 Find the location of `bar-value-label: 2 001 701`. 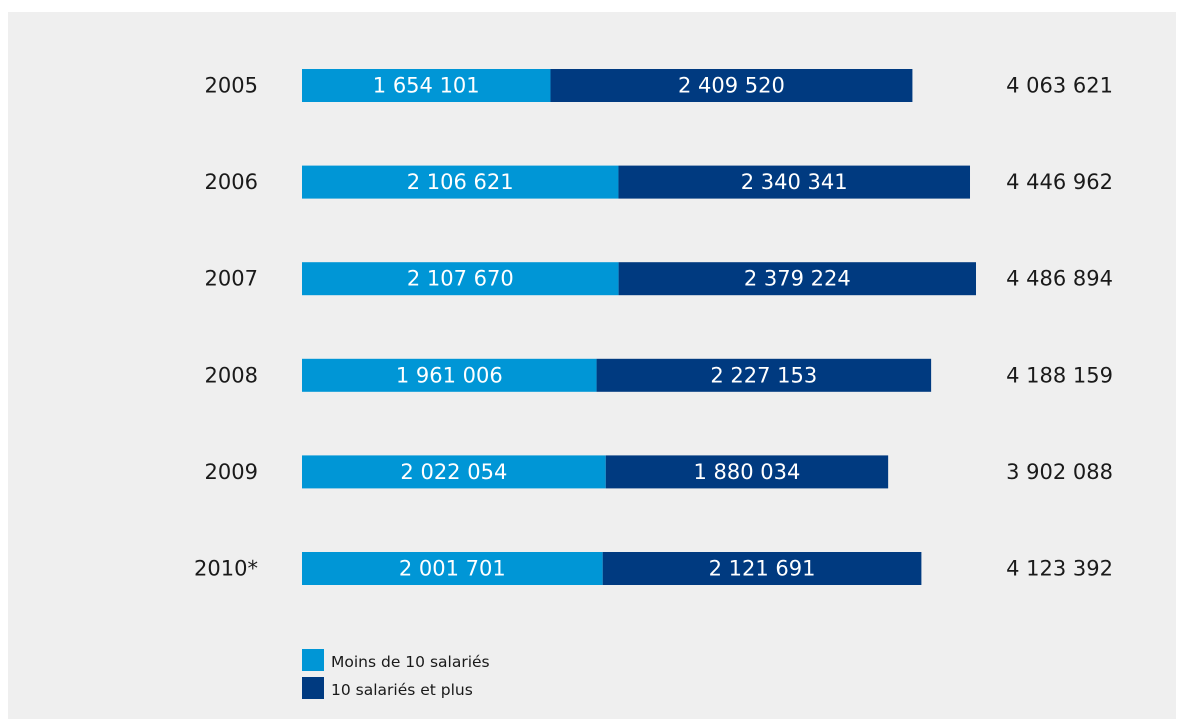

bar-value-label: 2 001 701 is located at coordinates (452, 569).